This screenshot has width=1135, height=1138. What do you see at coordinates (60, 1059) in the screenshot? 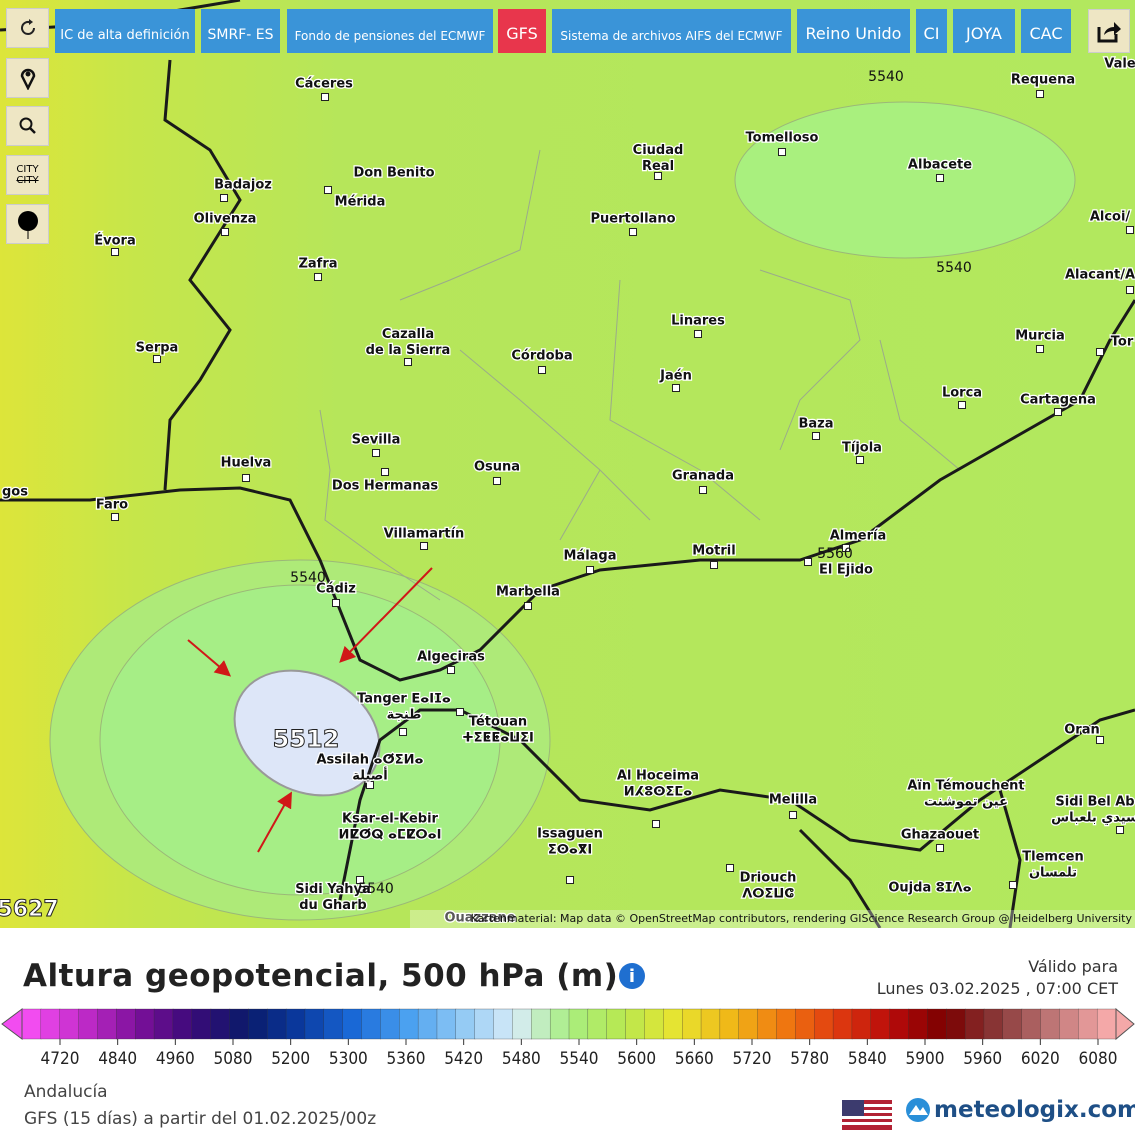
I see `colorbar-tick-label: 4720` at bounding box center [60, 1059].